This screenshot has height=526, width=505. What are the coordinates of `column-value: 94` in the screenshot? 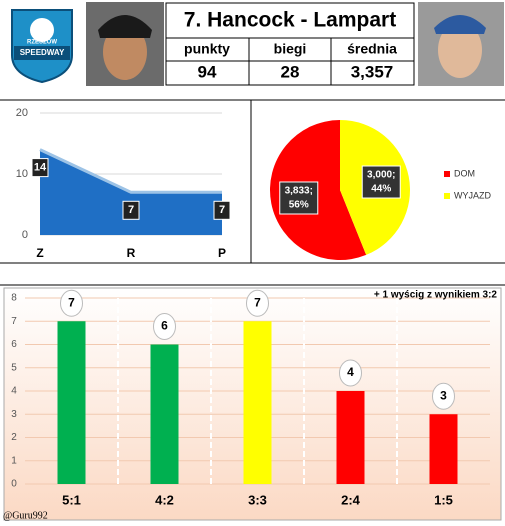 It's located at (207, 71).